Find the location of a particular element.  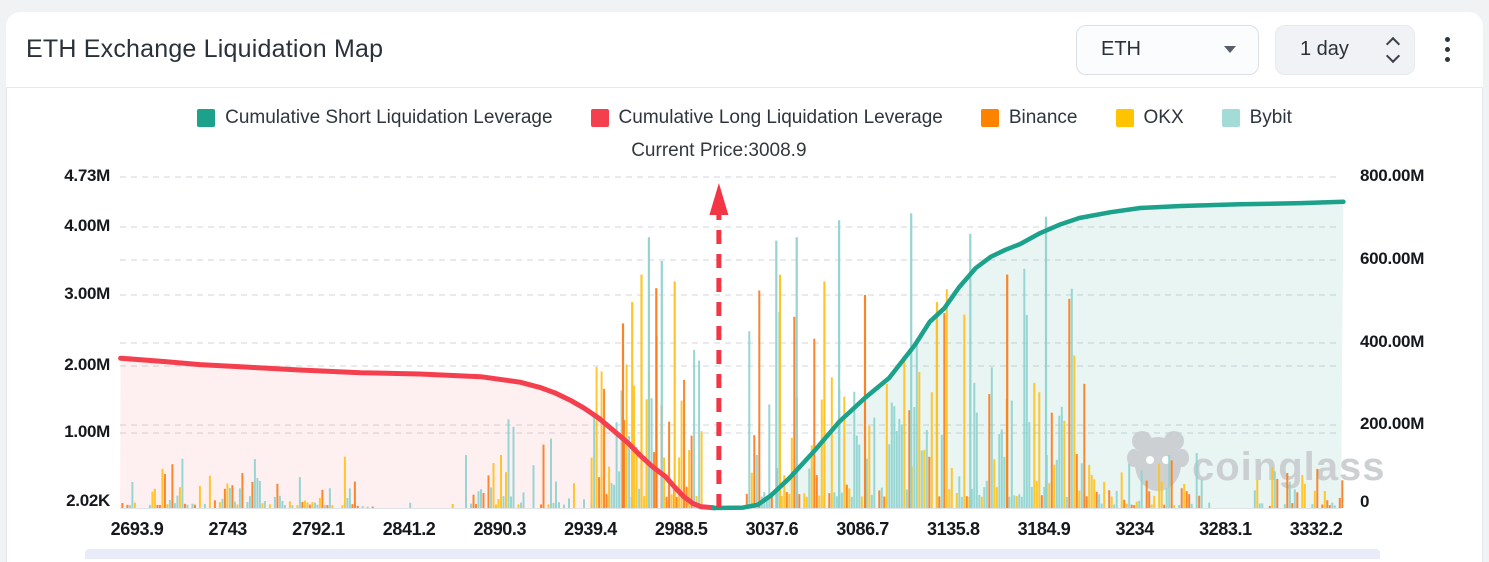

axis-tick-label: 600.00M is located at coordinates (1392, 258).